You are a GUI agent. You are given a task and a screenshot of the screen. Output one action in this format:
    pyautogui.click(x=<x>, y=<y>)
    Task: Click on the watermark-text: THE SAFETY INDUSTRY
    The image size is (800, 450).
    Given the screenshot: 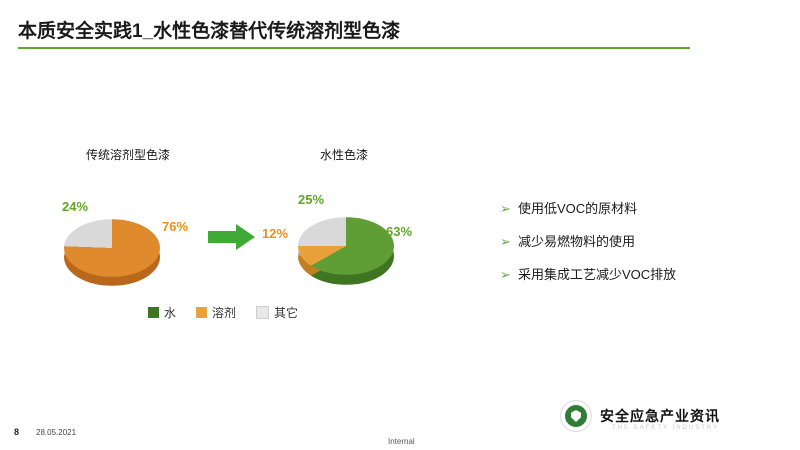 What is the action you would take?
    pyautogui.click(x=666, y=428)
    